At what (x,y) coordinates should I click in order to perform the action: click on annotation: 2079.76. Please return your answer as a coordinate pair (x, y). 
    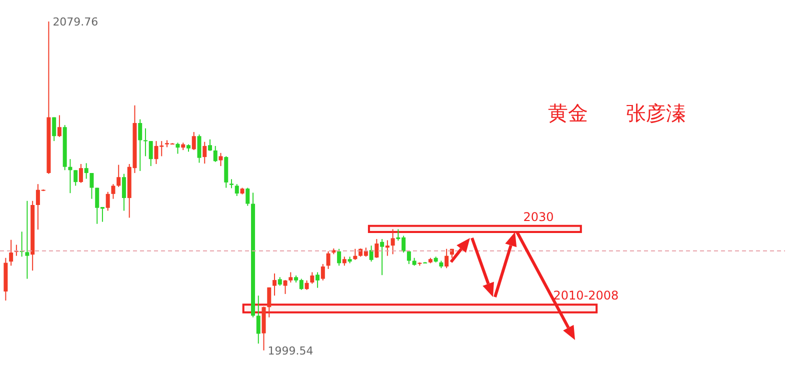
    Looking at the image, I should click on (75, 21).